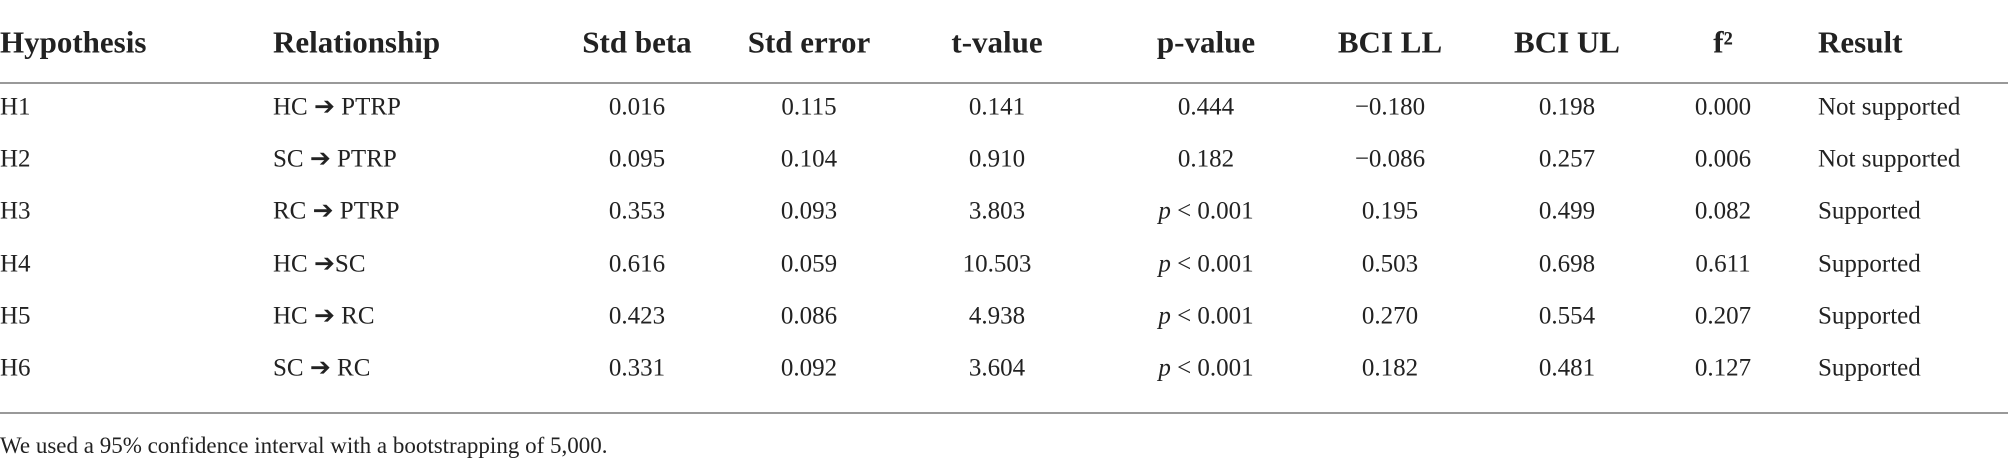 The width and height of the screenshot is (2008, 466). What do you see at coordinates (1567, 316) in the screenshot?
I see `table-cell: 0.554` at bounding box center [1567, 316].